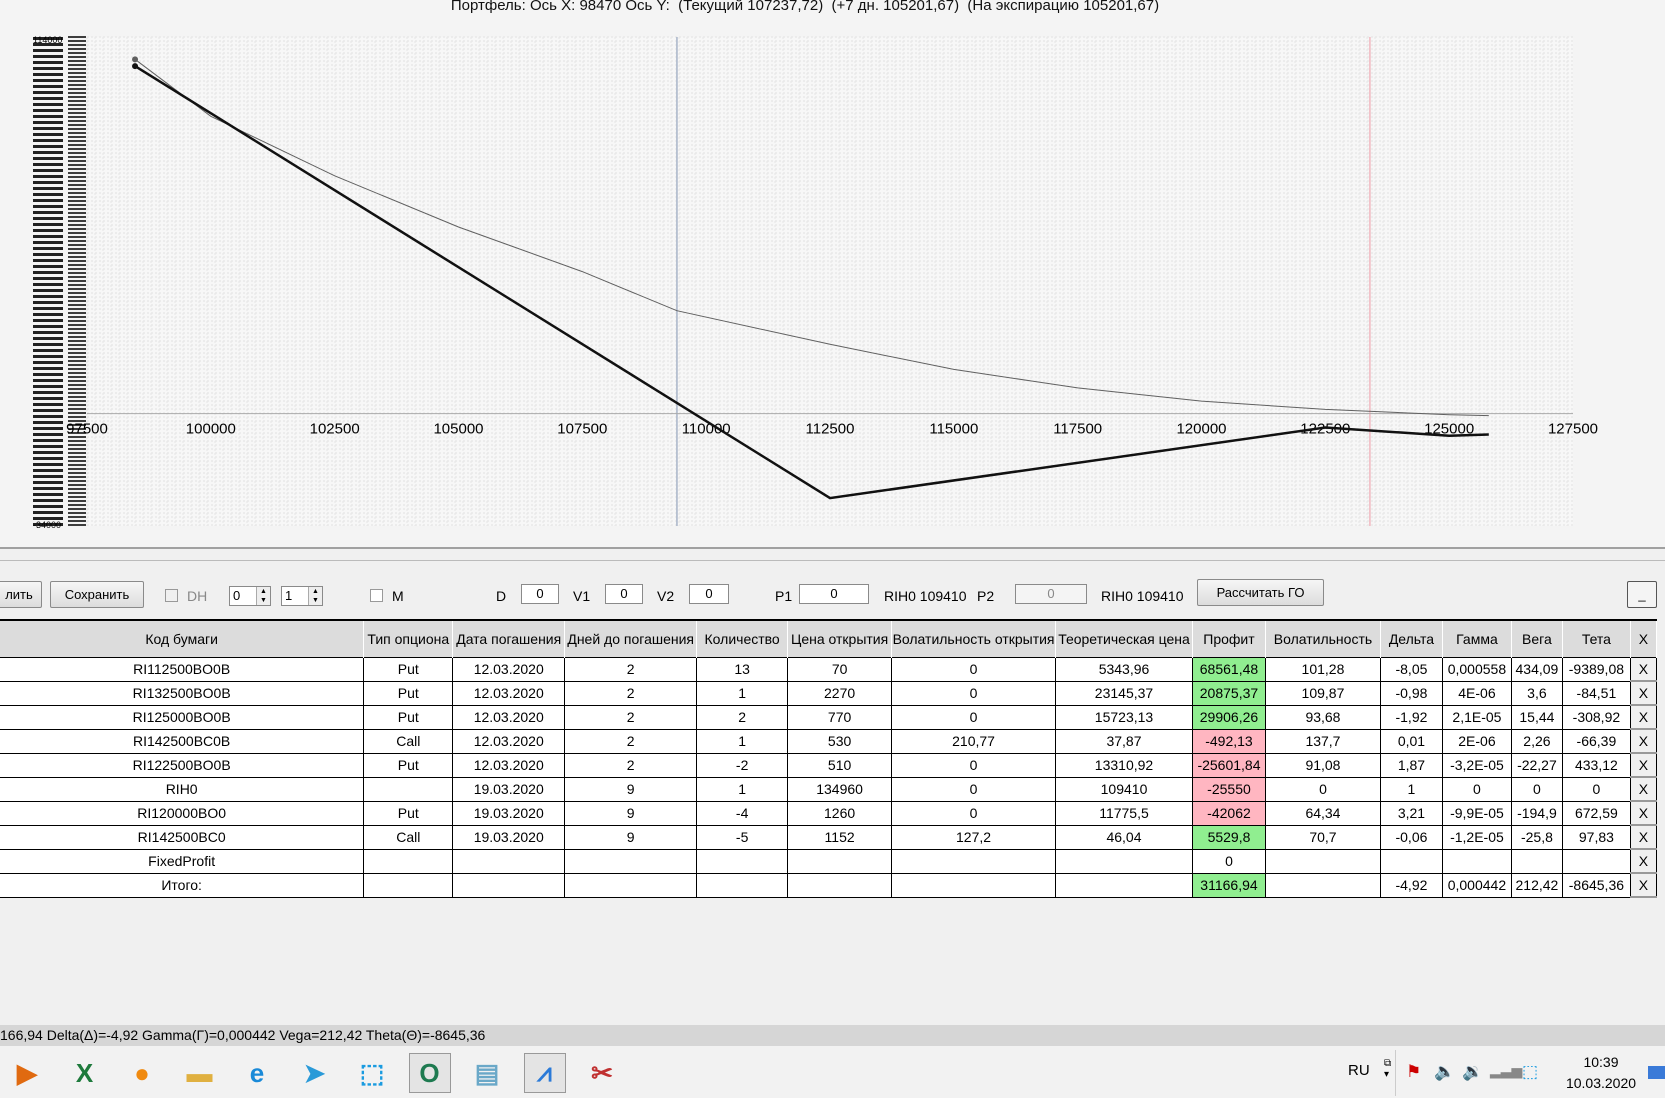  Describe the element at coordinates (429, 1073) in the screenshot. I see `quik-icon: O` at that location.